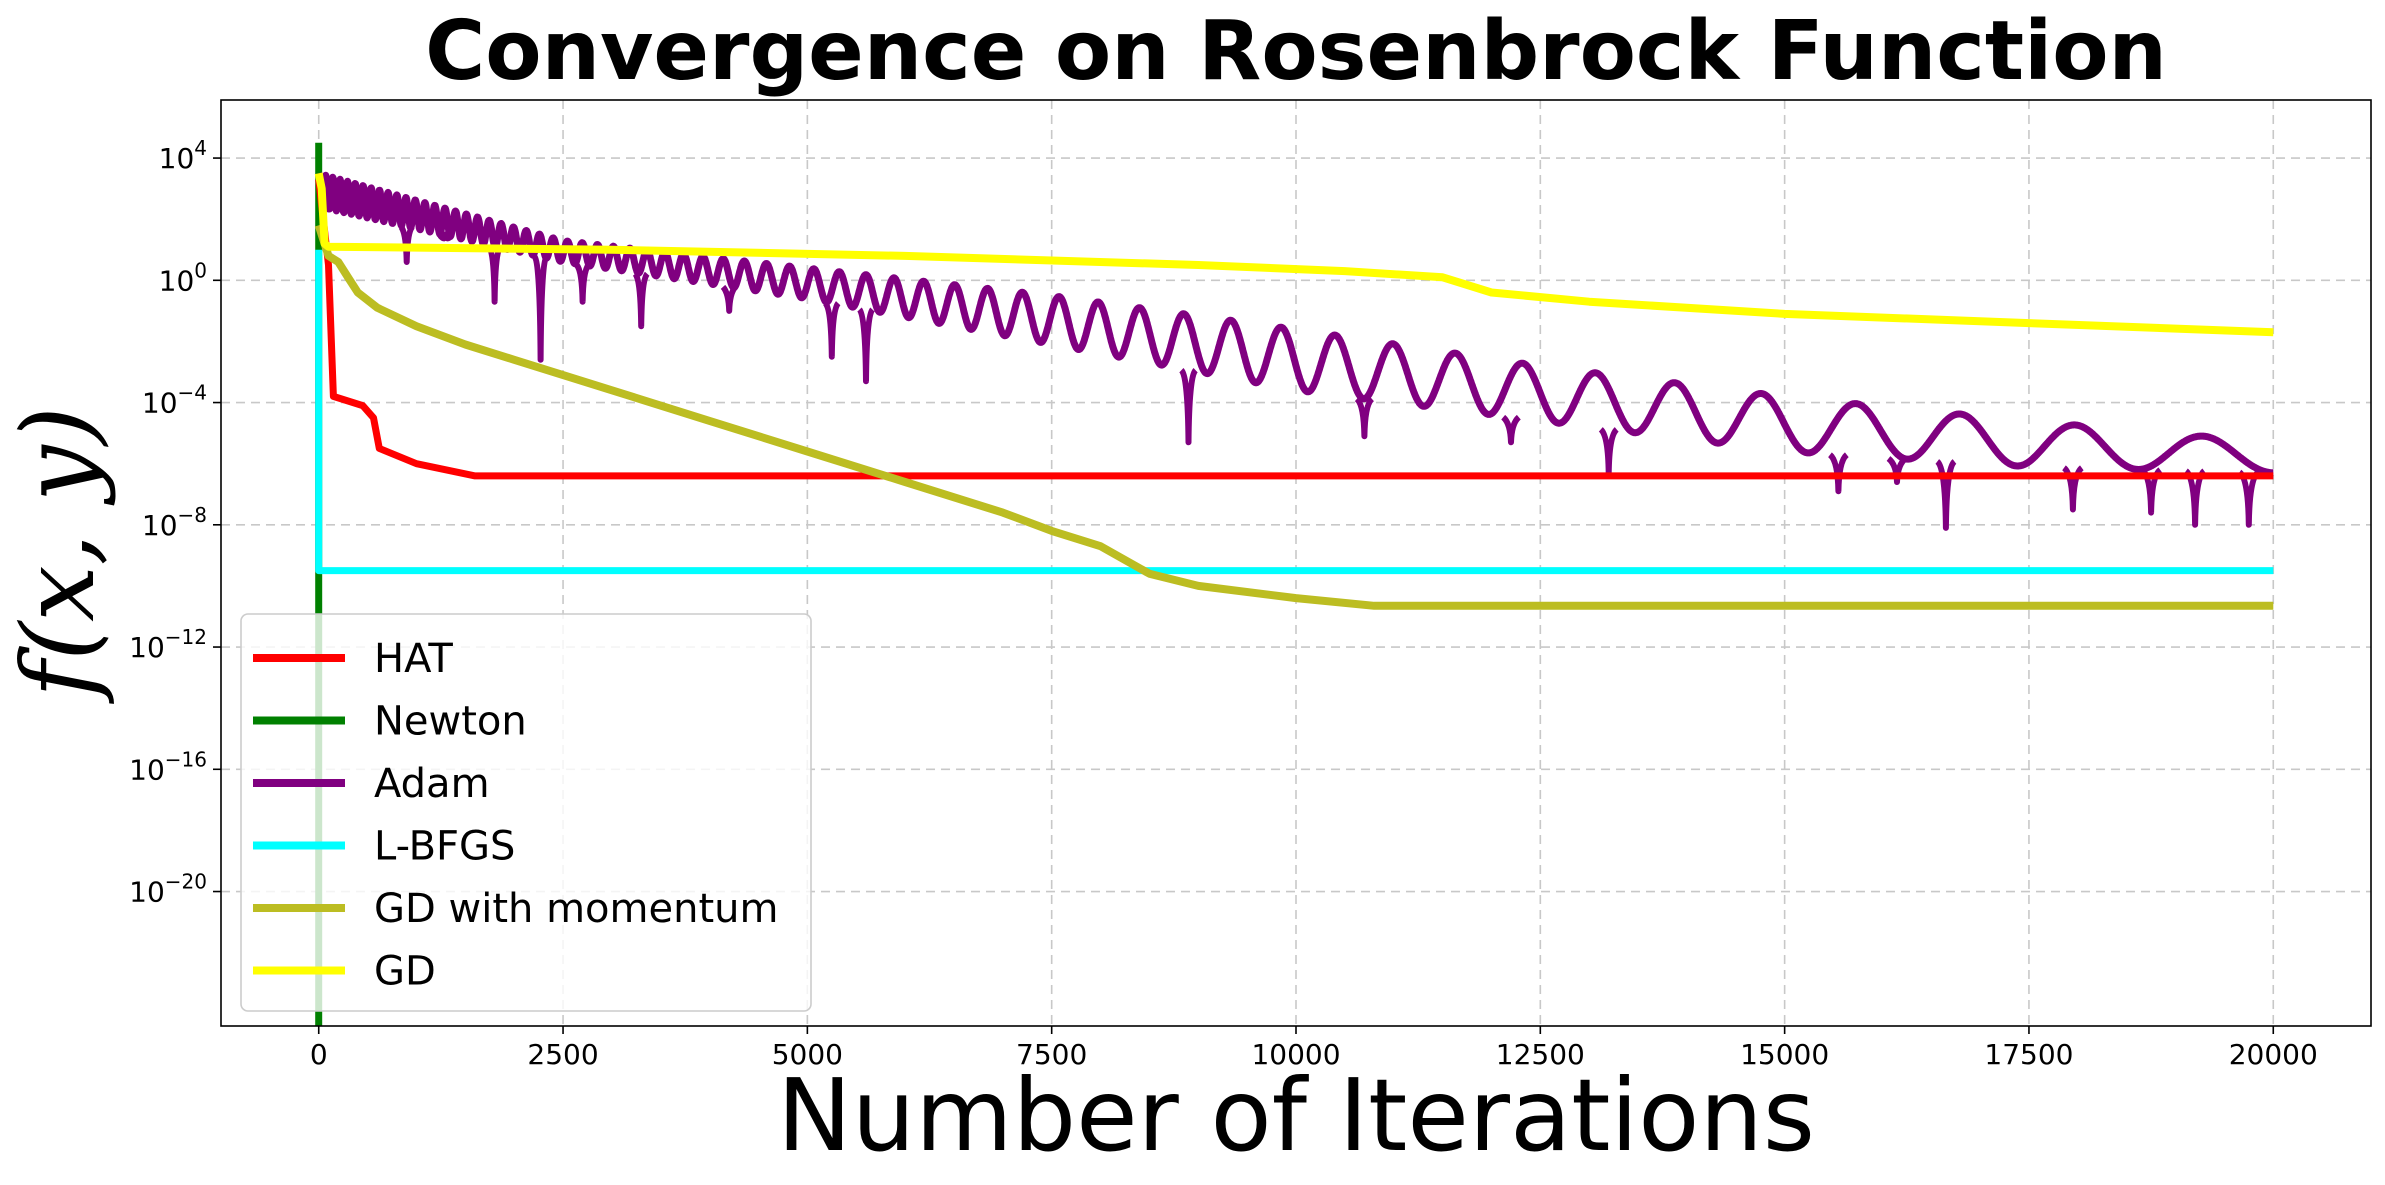  Describe the element at coordinates (1294, 254) in the screenshot. I see `series-line-gd` at that location.